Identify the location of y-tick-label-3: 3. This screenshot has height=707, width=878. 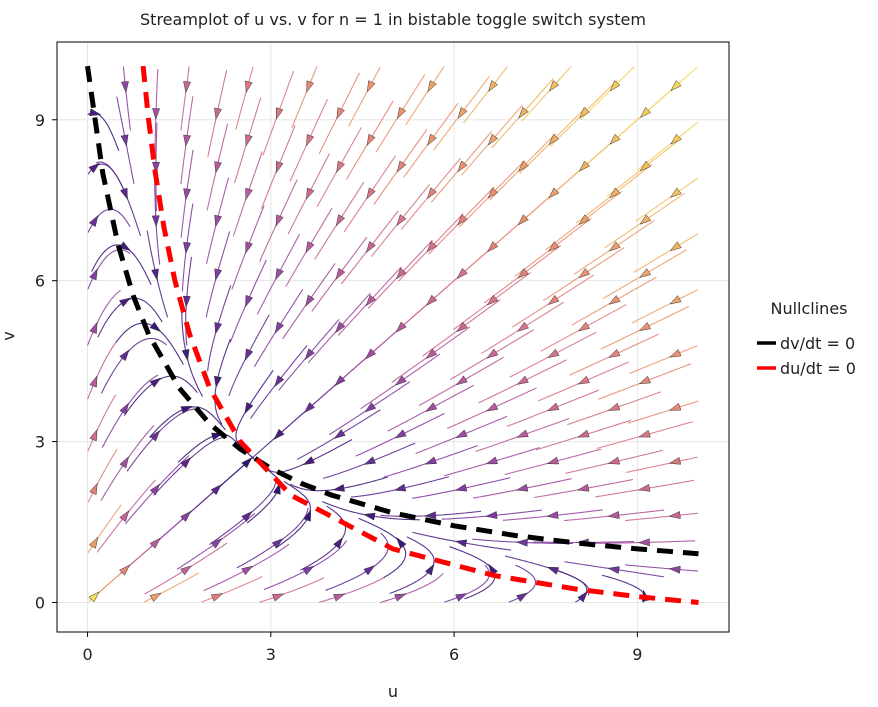
(40, 442).